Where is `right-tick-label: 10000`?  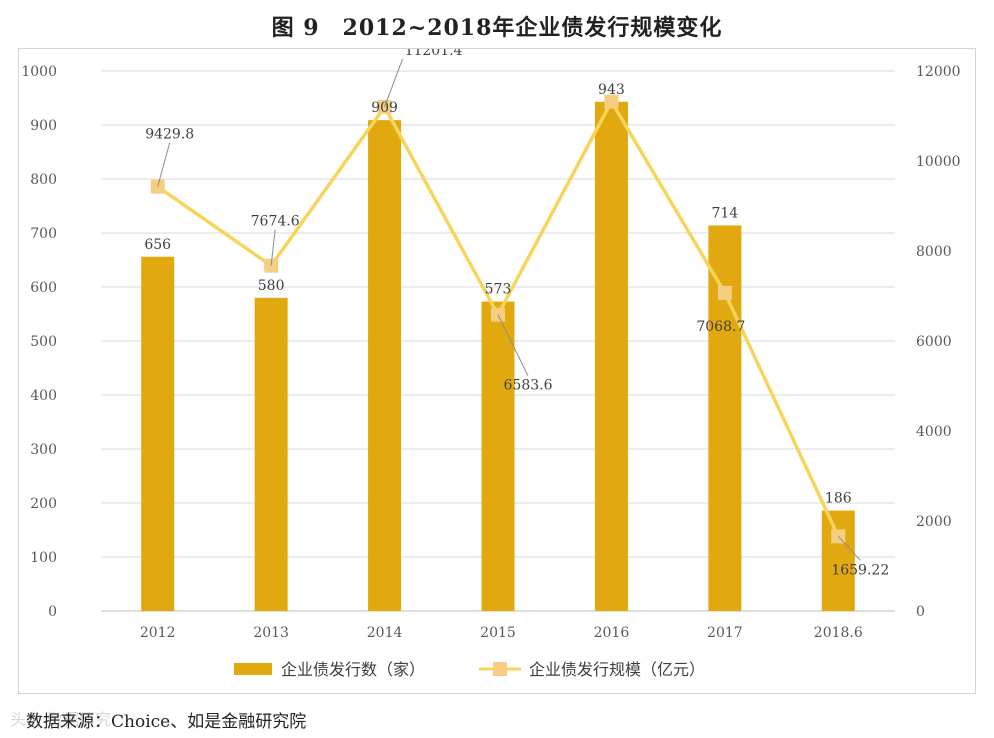 right-tick-label: 10000 is located at coordinates (938, 162).